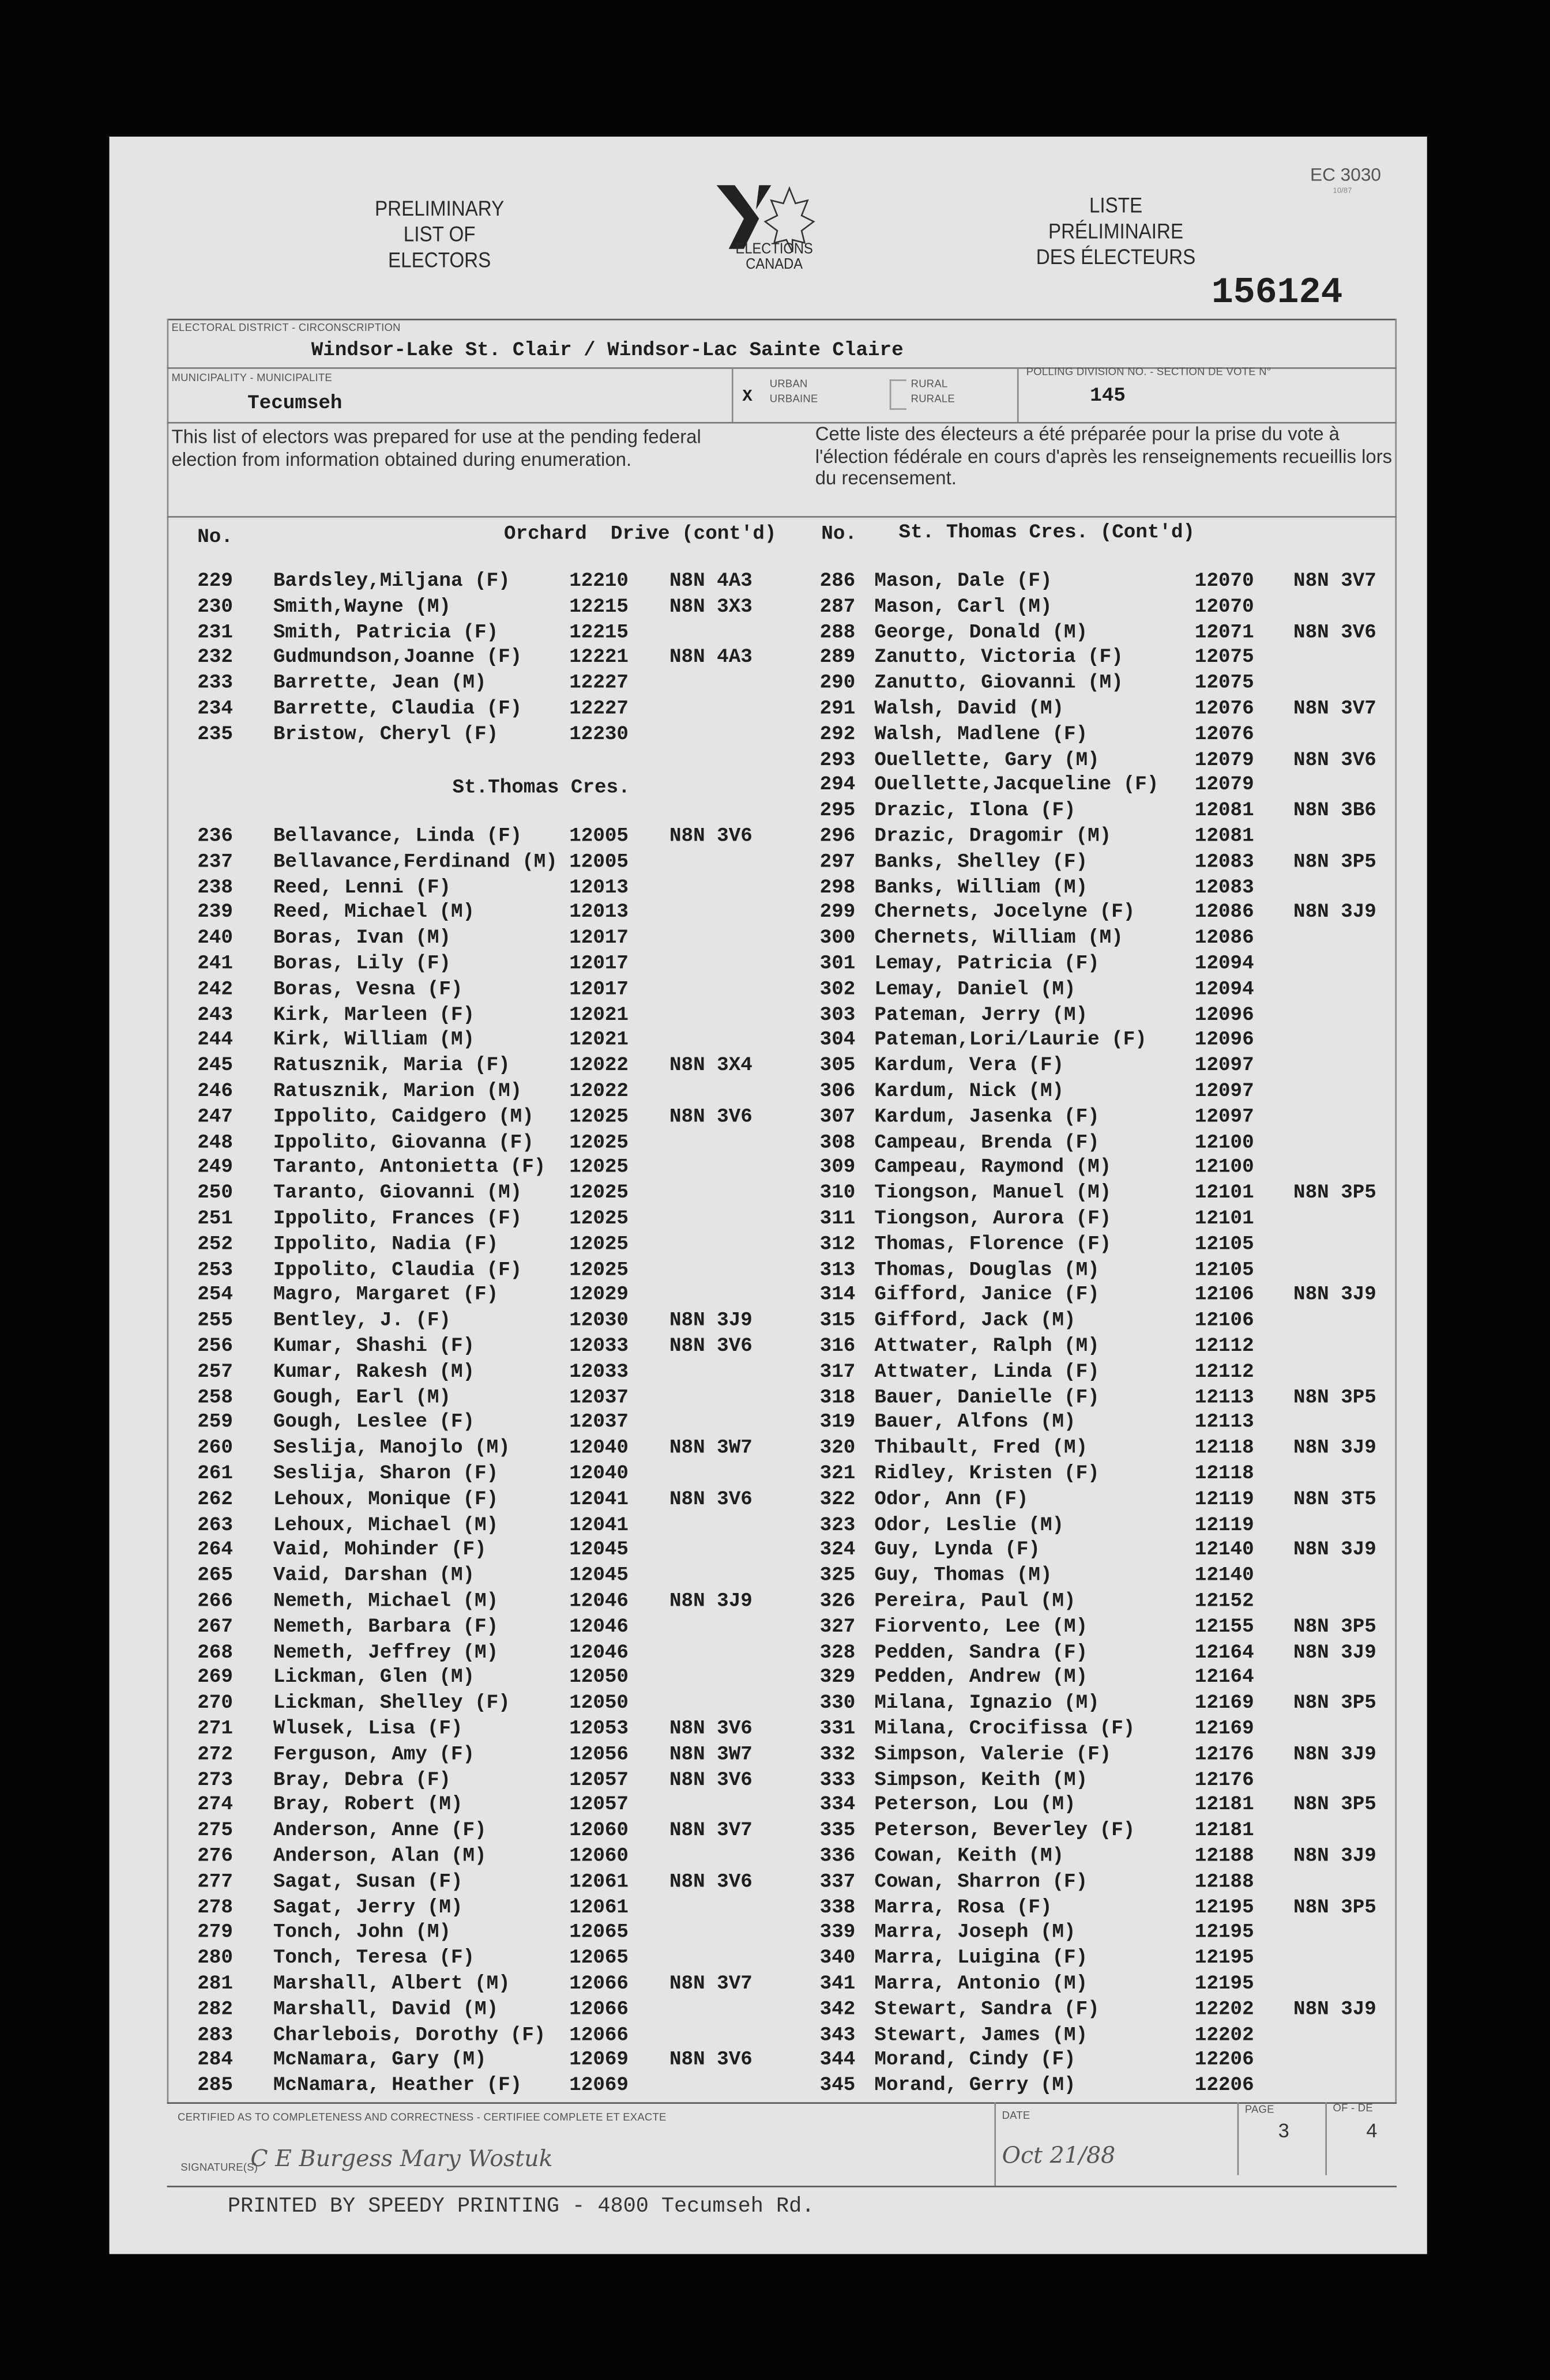 Image resolution: width=1550 pixels, height=2380 pixels. Describe the element at coordinates (987, 1142) in the screenshot. I see `elector-name: Campeau, Brenda (F)` at that location.